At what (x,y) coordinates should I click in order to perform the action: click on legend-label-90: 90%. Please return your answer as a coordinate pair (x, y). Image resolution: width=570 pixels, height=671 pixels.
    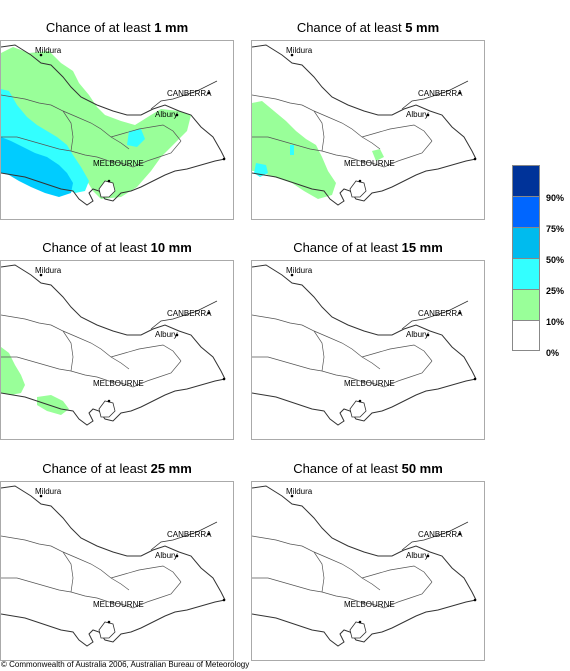
    Looking at the image, I should click on (555, 198).